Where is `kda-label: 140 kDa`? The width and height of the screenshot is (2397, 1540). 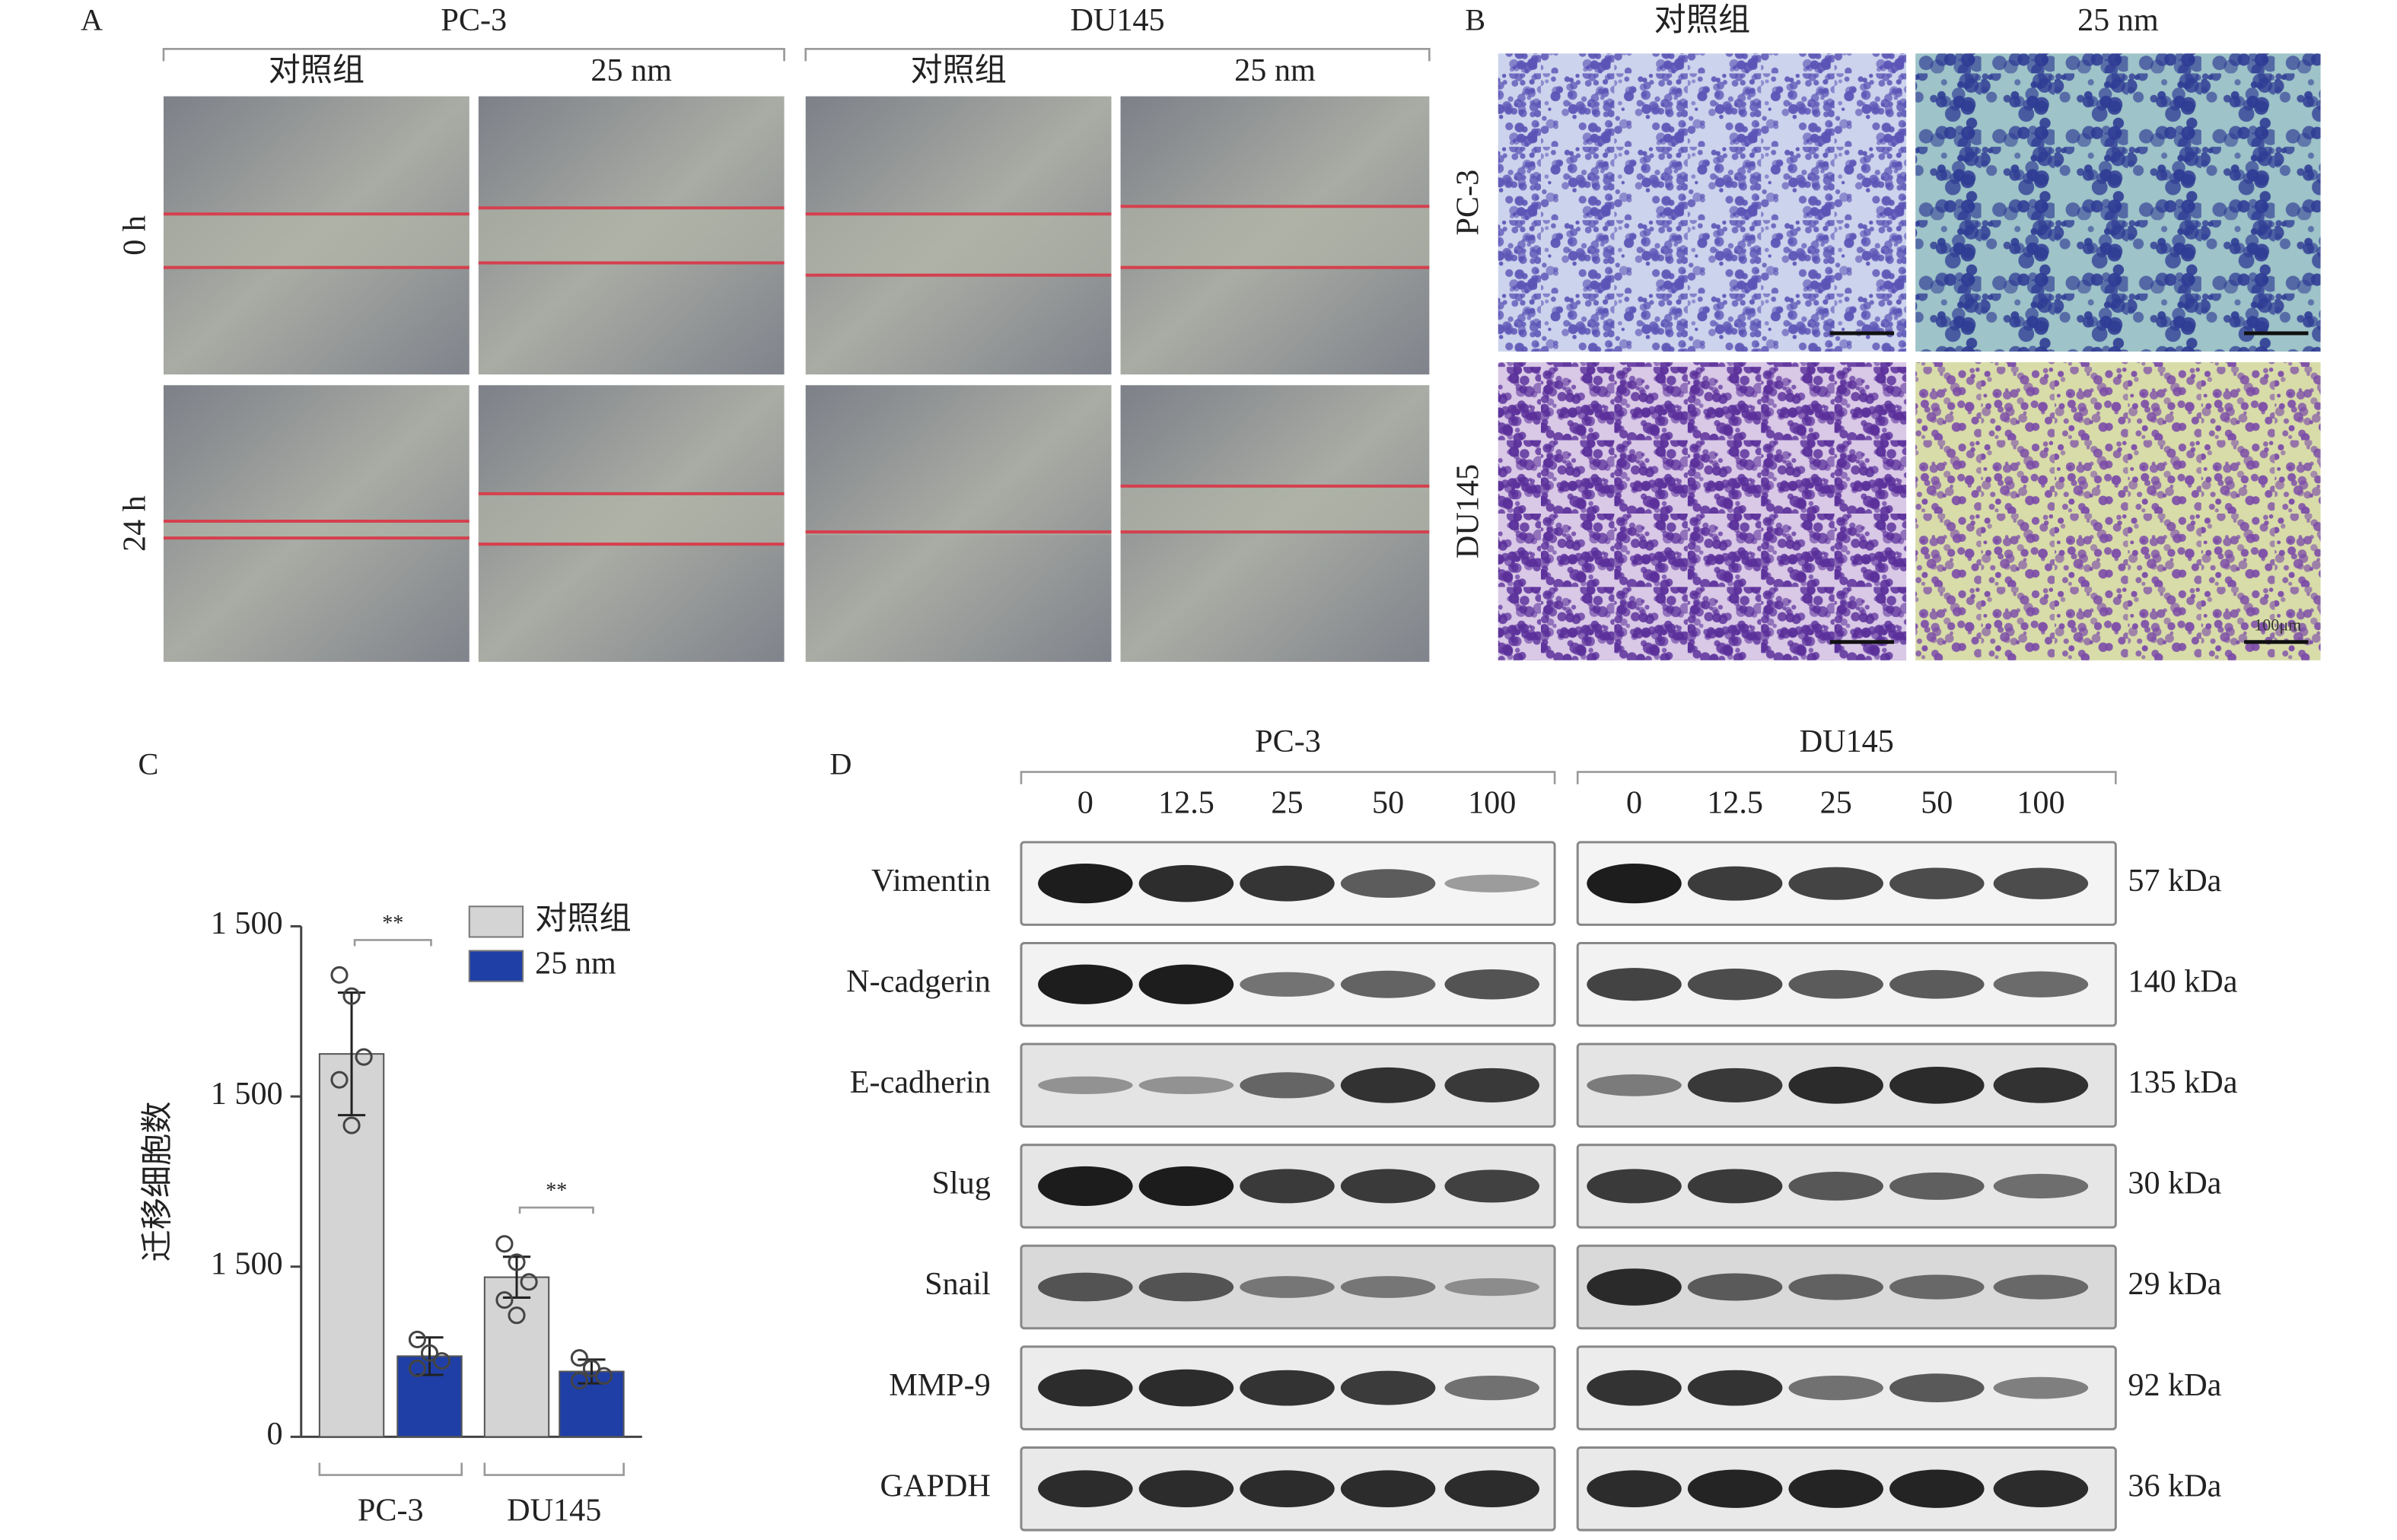
kda-label: 140 kDa is located at coordinates (2182, 981).